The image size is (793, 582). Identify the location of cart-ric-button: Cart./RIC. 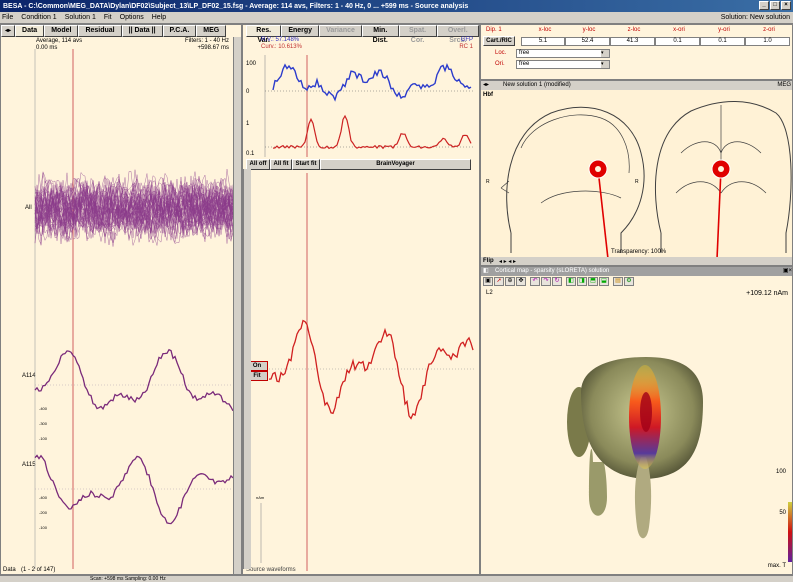
(499, 41).